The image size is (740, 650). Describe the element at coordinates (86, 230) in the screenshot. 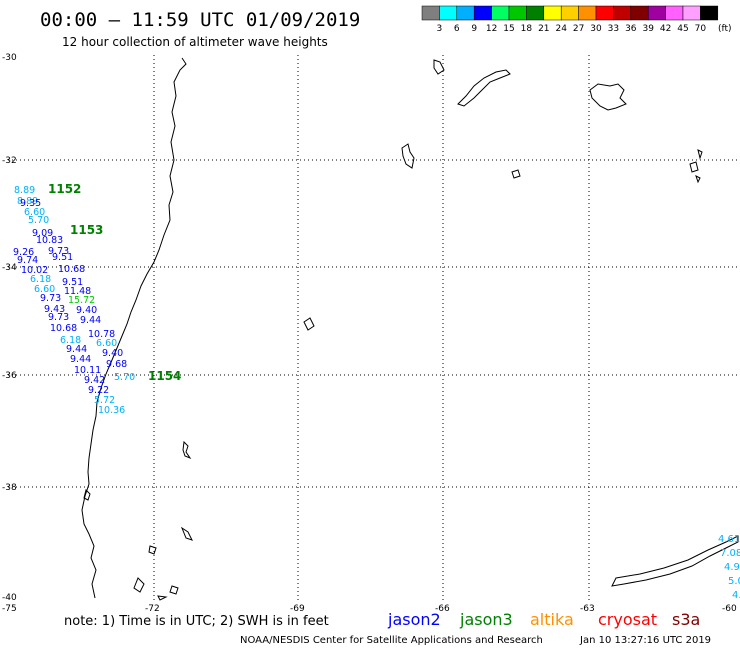

I see `track-id-1153: 1153` at that location.